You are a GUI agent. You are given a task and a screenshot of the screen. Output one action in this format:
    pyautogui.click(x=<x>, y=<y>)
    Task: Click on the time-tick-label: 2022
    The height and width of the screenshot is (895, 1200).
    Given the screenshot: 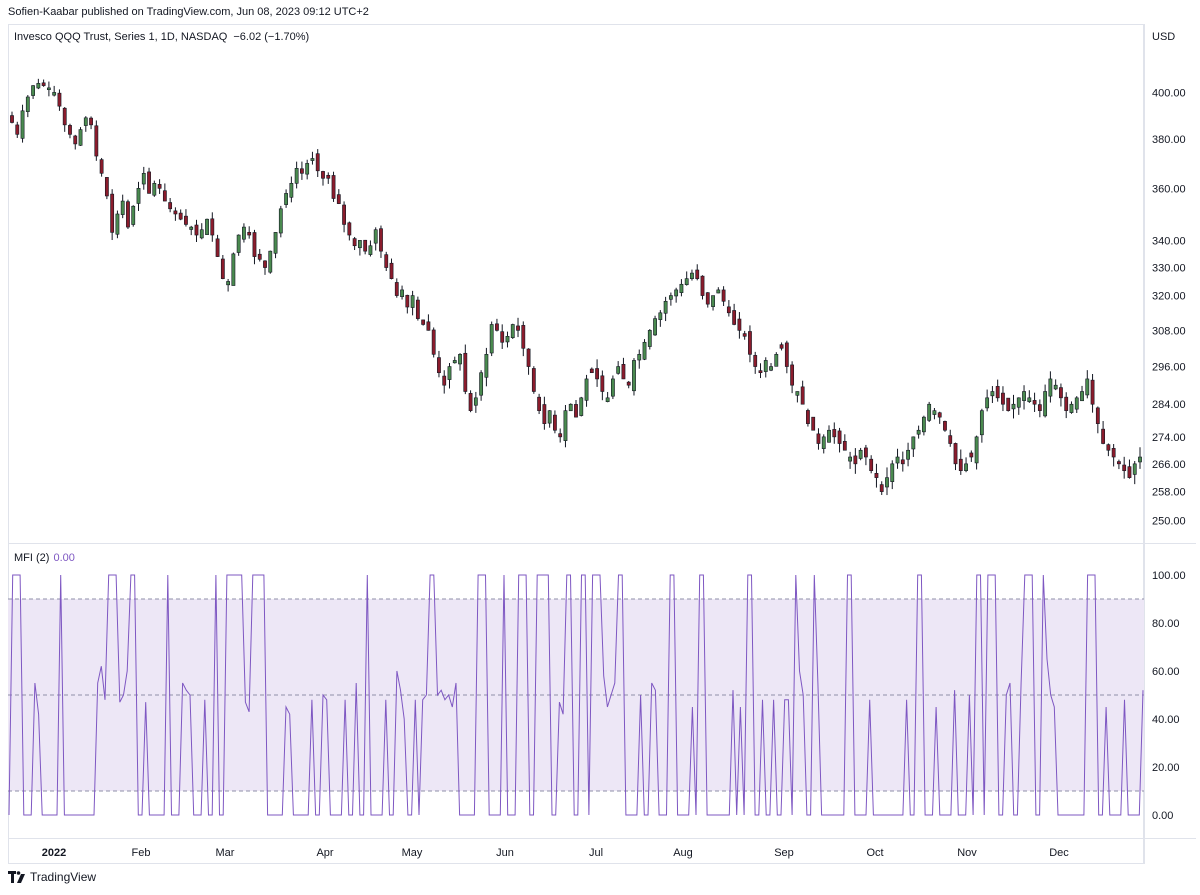 What is the action you would take?
    pyautogui.click(x=54, y=853)
    